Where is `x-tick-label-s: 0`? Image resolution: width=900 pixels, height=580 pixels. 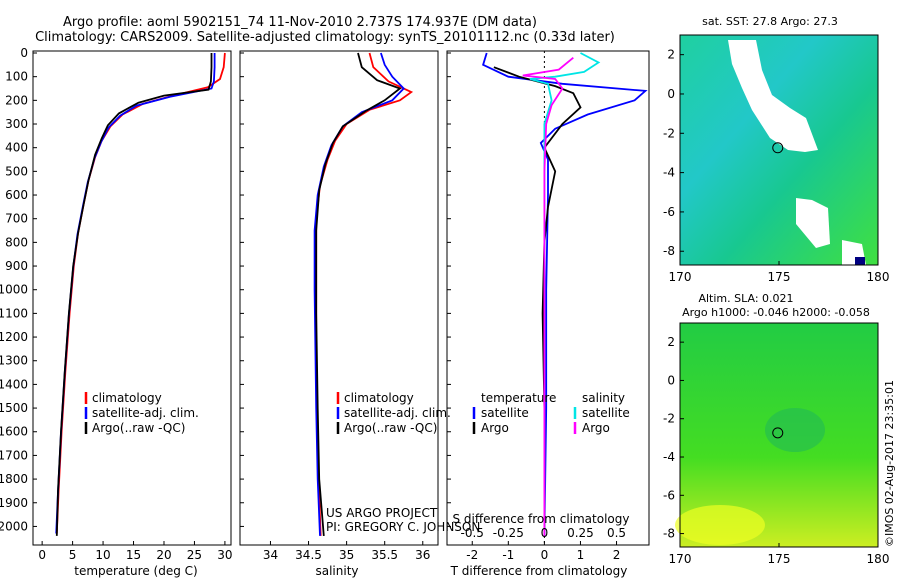
x-tick-label-s: 0 is located at coordinates (545, 533).